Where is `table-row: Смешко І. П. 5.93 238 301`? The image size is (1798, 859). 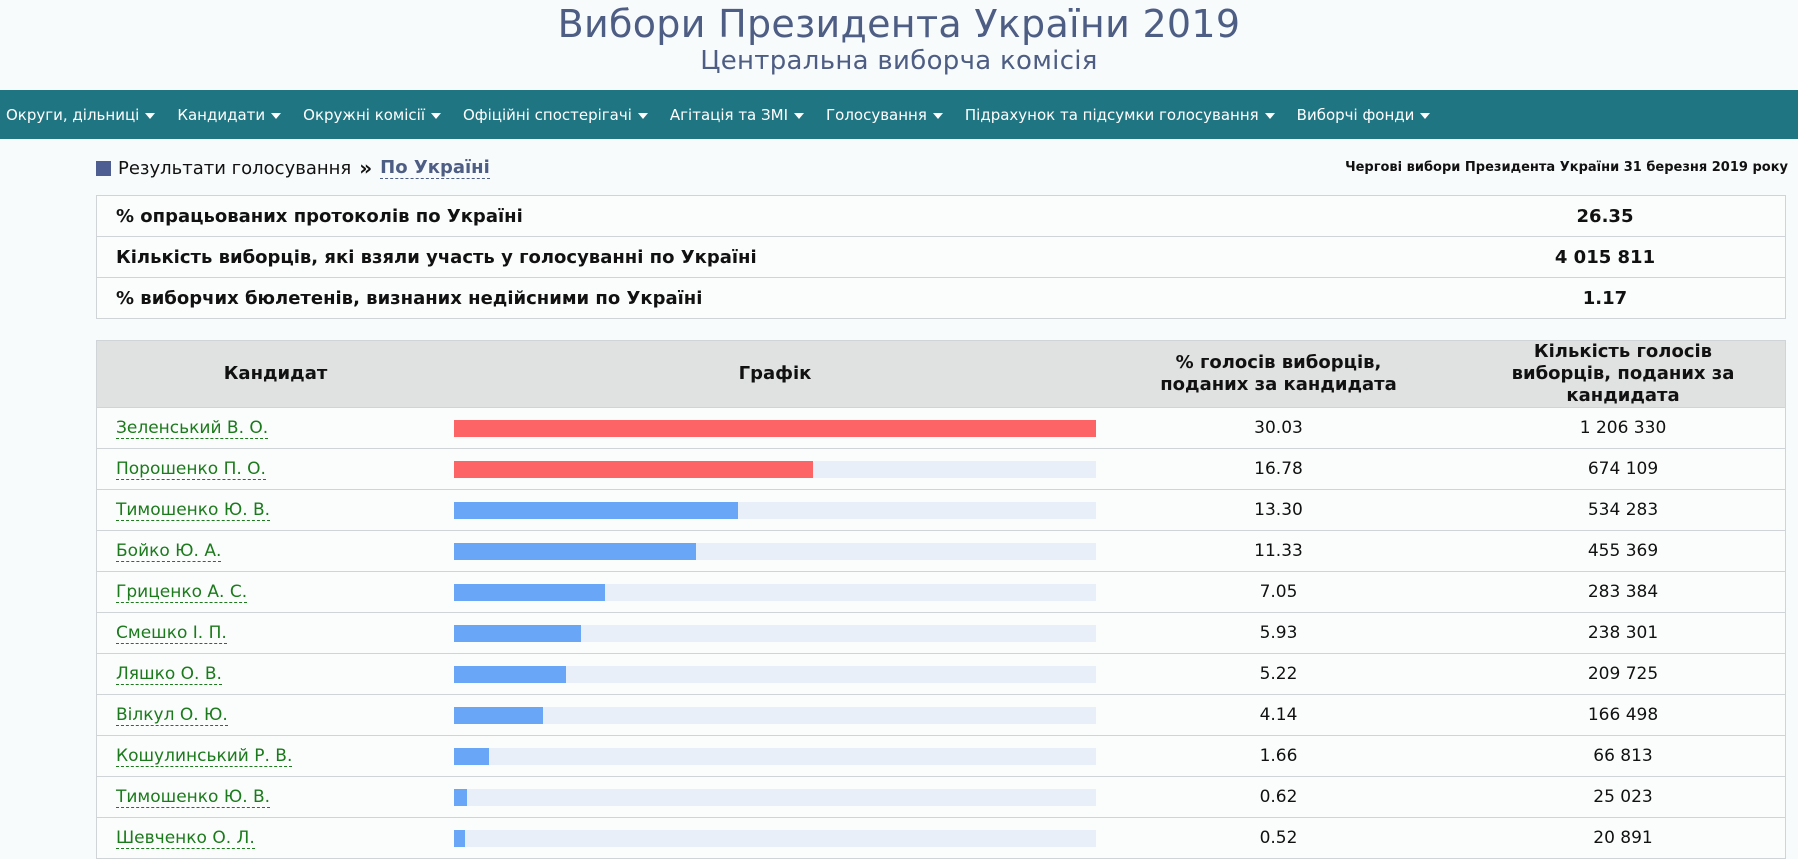
table-row: Смешко І. П. 5.93 238 301 is located at coordinates (941, 633).